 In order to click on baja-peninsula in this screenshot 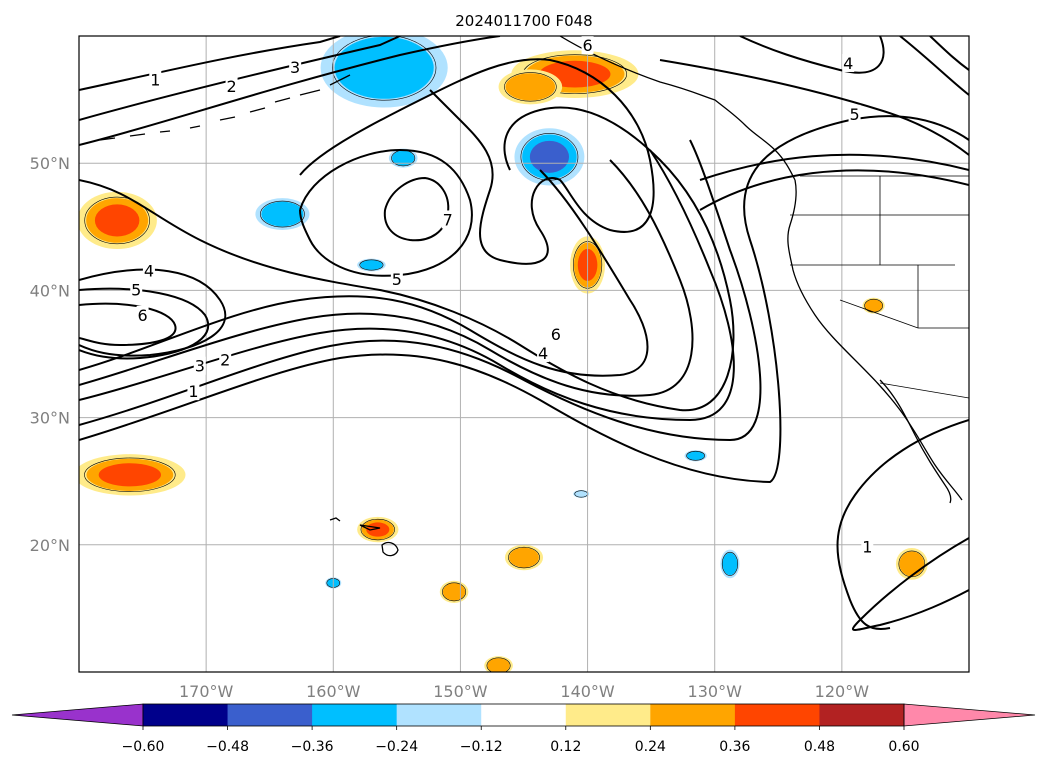, I will do `click(915, 441)`.